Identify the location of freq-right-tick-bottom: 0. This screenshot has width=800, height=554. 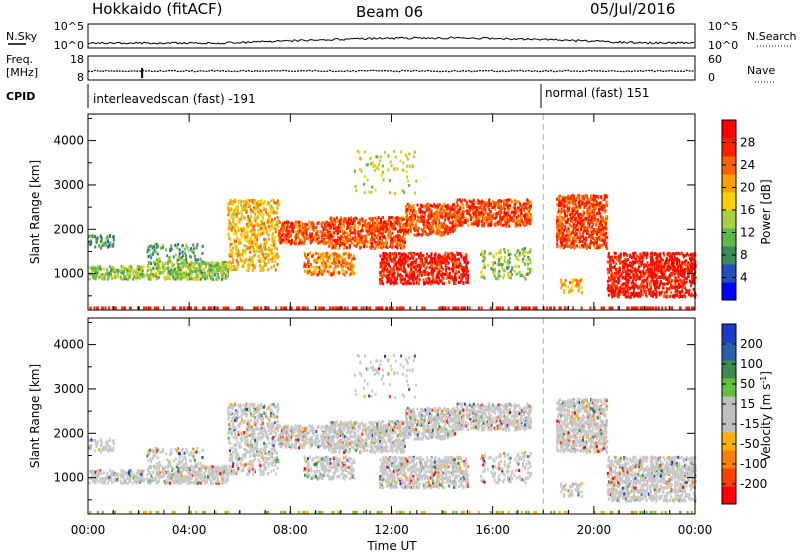
(711, 77).